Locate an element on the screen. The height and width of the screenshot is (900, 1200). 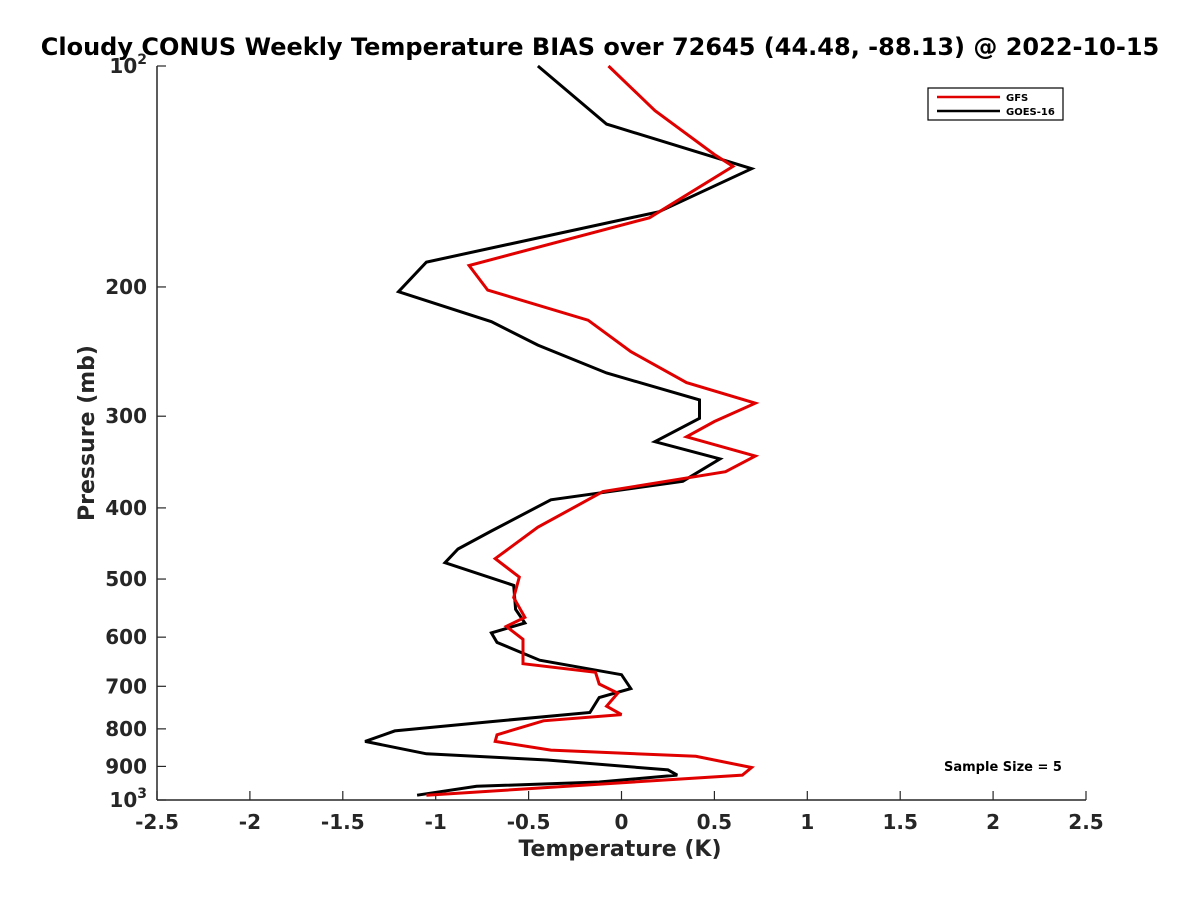
legend-label-goes16: GOES-16 is located at coordinates (1030, 112).